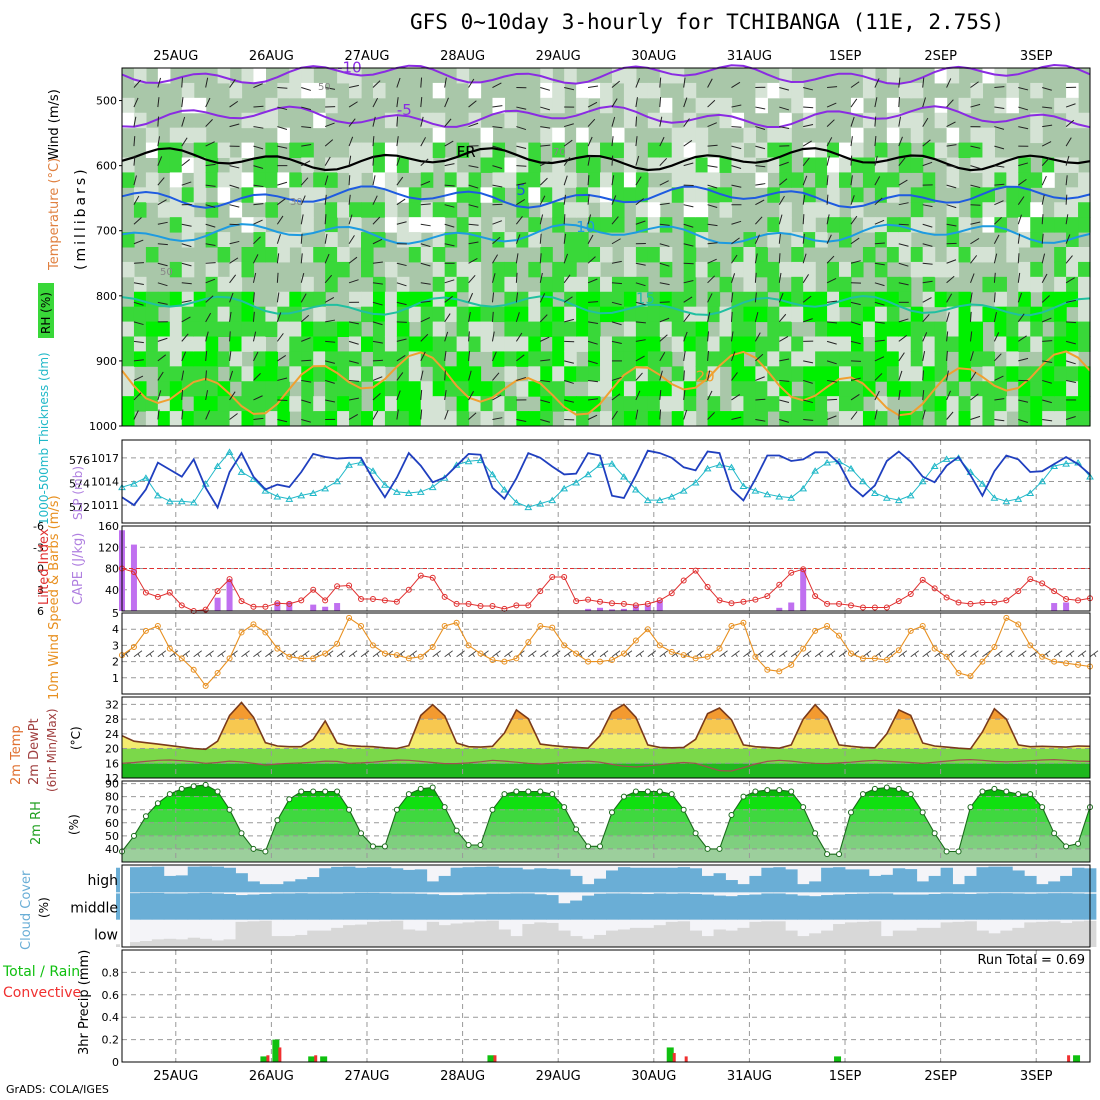 This screenshot has width=1100, height=1100. I want to click on cape-tick: 80, so click(112, 569).